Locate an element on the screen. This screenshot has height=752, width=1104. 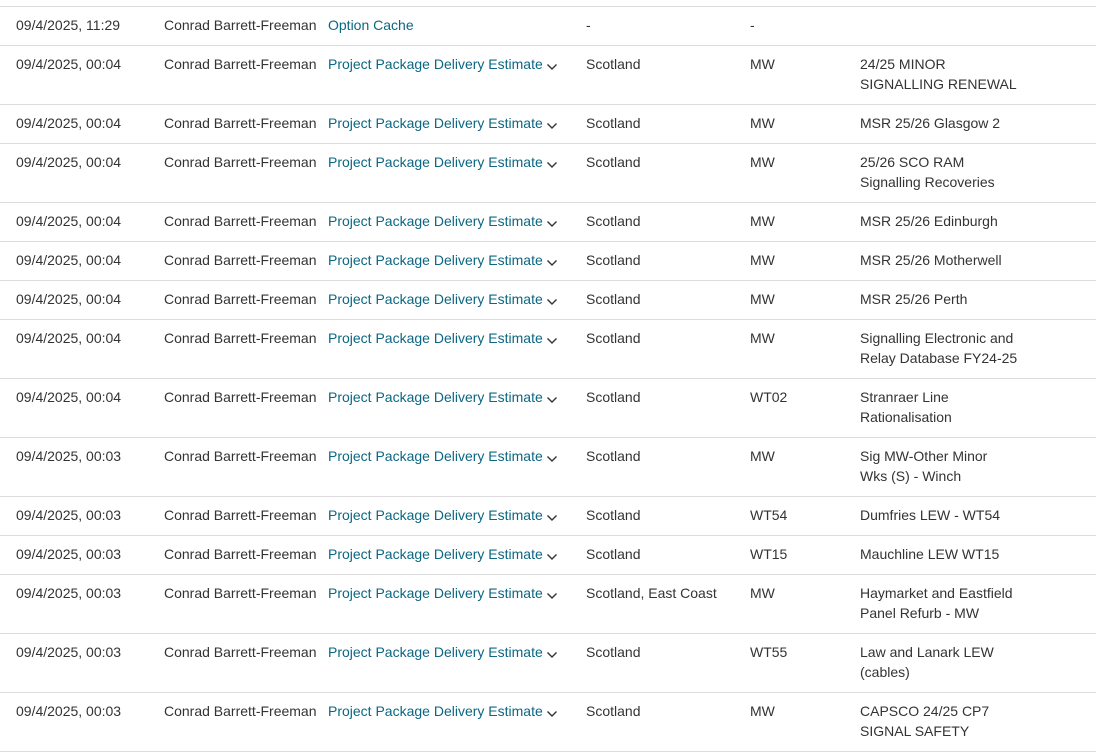
project-text: MSR 25/26 Glasgow 2 is located at coordinates (930, 123).